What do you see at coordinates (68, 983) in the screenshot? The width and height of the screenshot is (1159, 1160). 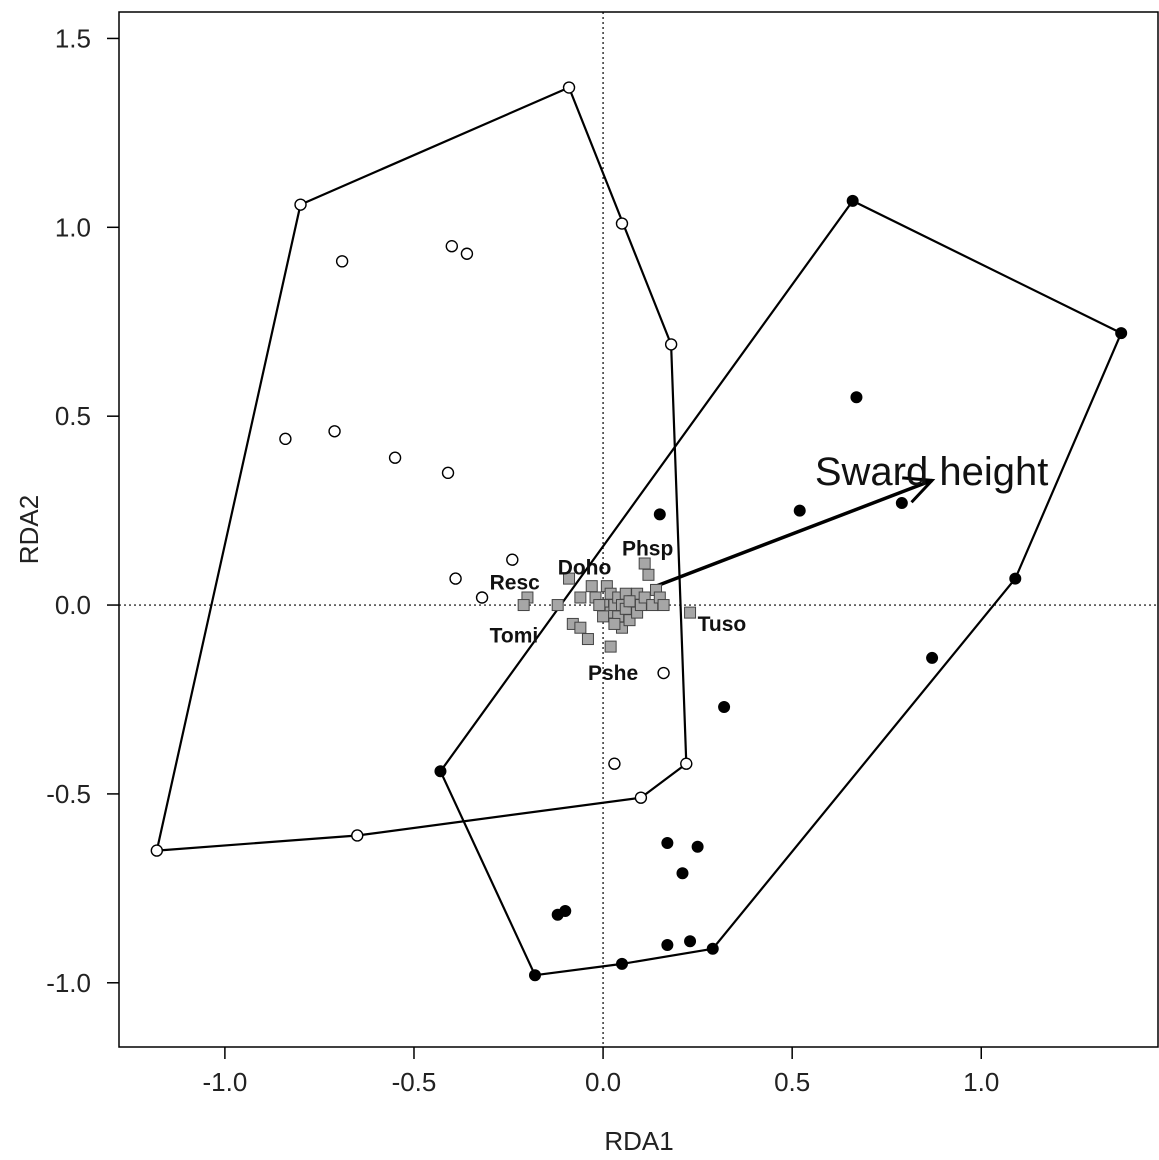 I see `y-tick-label: -1.0` at bounding box center [68, 983].